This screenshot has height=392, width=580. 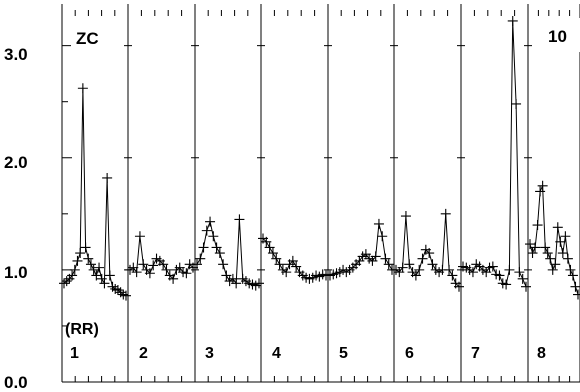 I want to click on corner-label-left: ZC, so click(x=87, y=38).